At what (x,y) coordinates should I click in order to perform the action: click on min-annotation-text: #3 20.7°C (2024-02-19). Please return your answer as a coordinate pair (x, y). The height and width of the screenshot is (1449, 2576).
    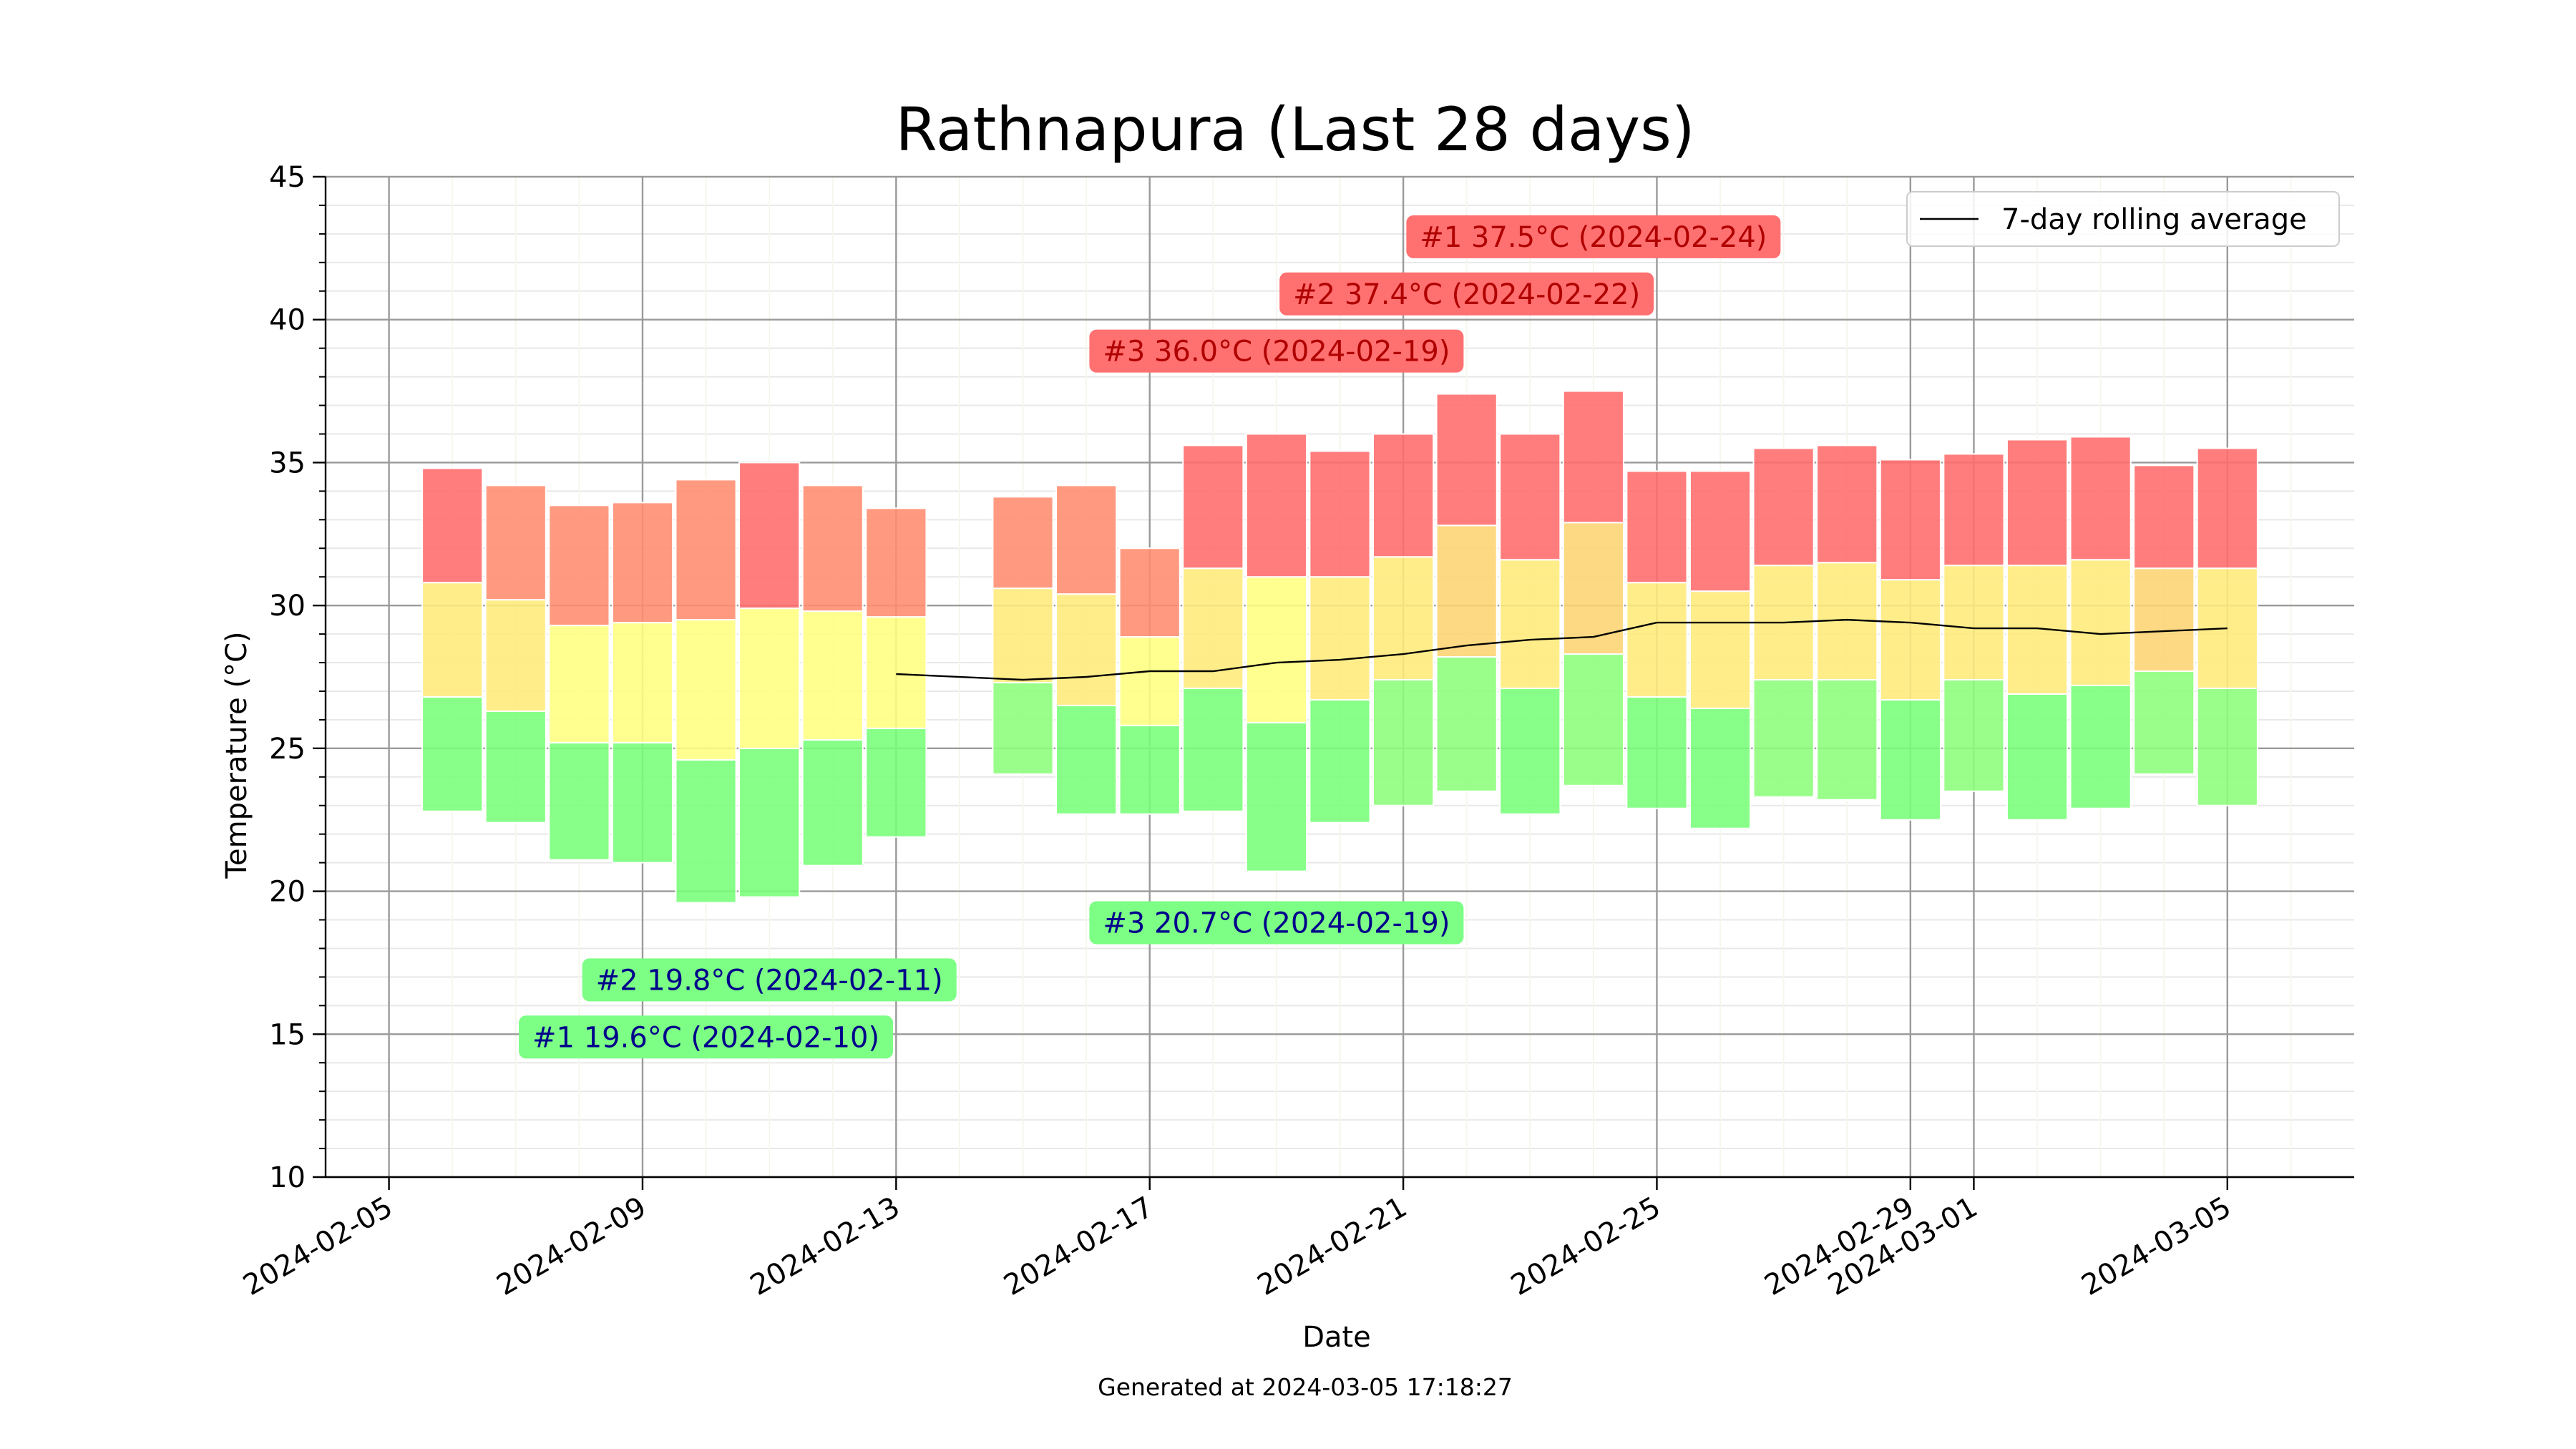
    Looking at the image, I should click on (1276, 923).